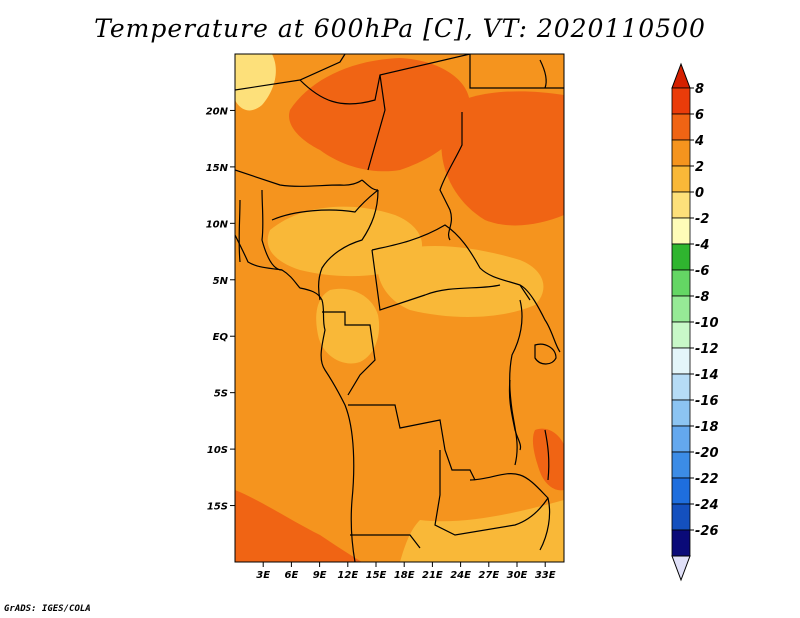 This screenshot has width=800, height=618. What do you see at coordinates (385, 541) in the screenshot?
I see `border-namibia` at bounding box center [385, 541].